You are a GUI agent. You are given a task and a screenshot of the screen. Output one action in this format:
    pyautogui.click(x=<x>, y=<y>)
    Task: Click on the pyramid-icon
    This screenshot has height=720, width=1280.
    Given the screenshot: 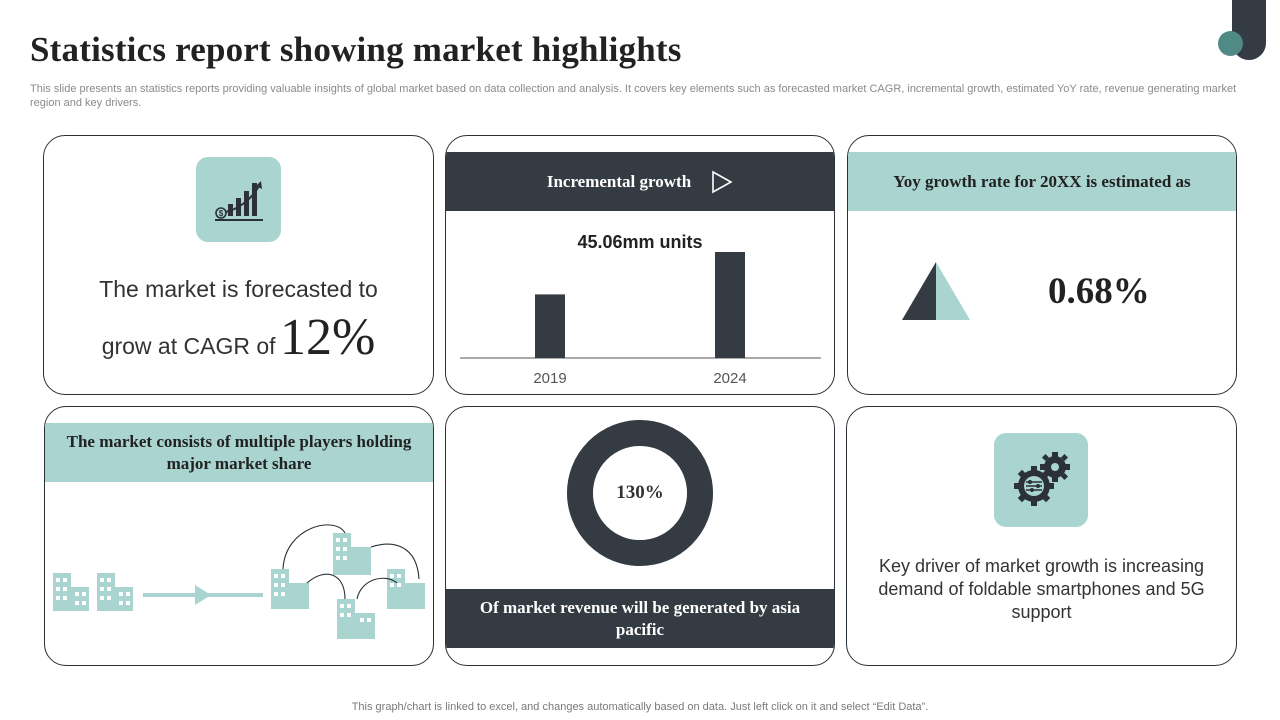 What is the action you would take?
    pyautogui.click(x=936, y=291)
    